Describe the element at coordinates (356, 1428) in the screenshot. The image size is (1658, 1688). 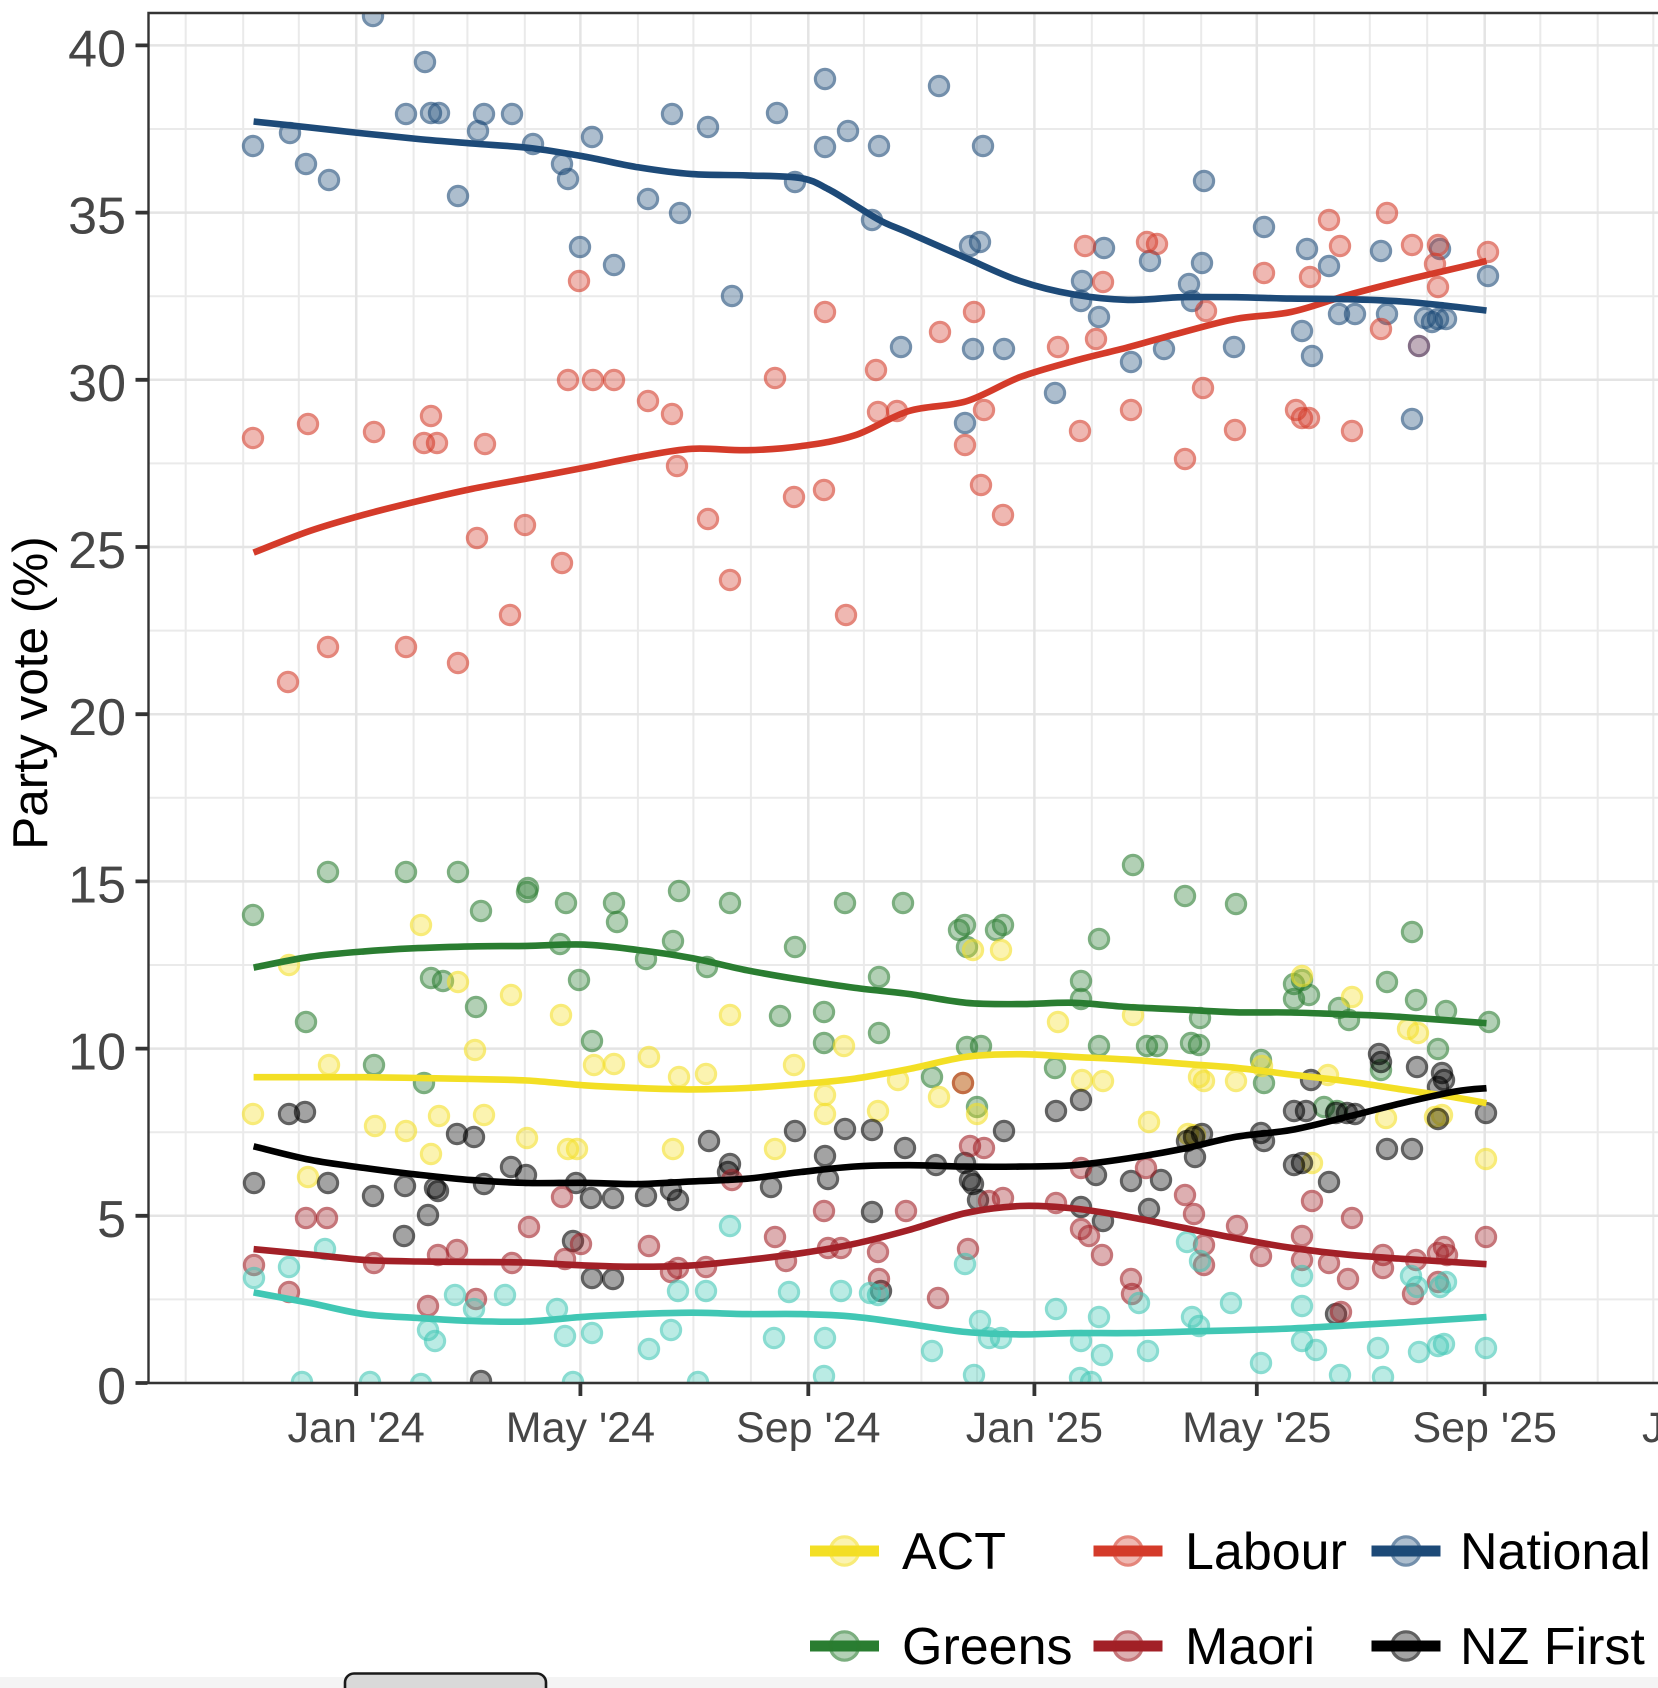
I see `svg-text: Jan '24` at that location.